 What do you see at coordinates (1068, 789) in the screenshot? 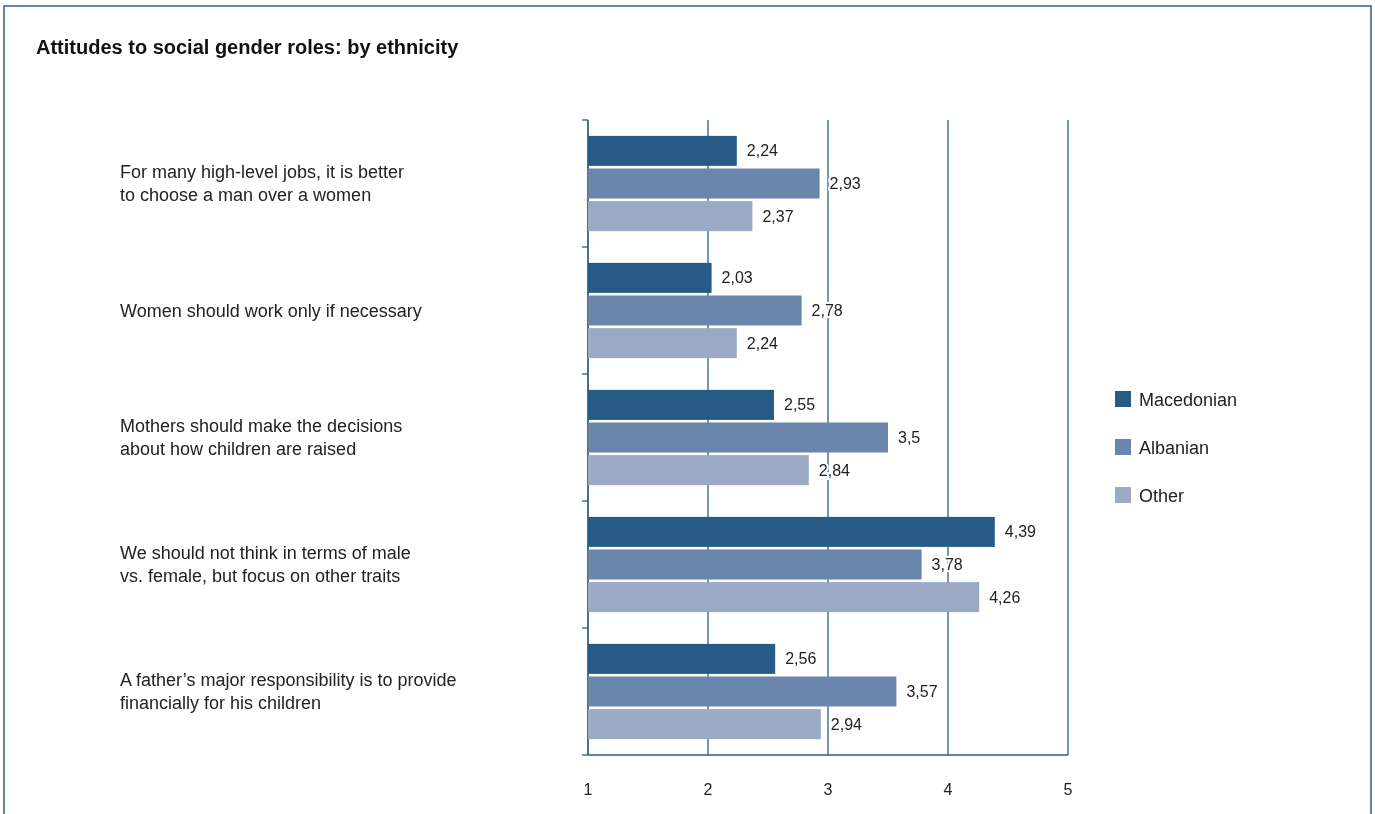
I see `x-tick-label: 5` at bounding box center [1068, 789].